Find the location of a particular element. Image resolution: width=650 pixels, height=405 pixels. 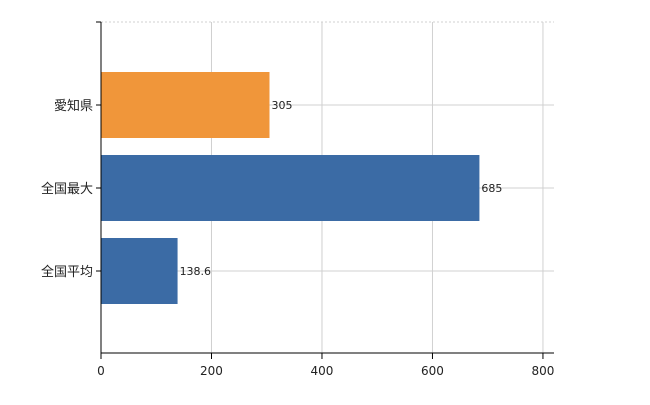

category-label: 全国最大 is located at coordinates (67, 189).